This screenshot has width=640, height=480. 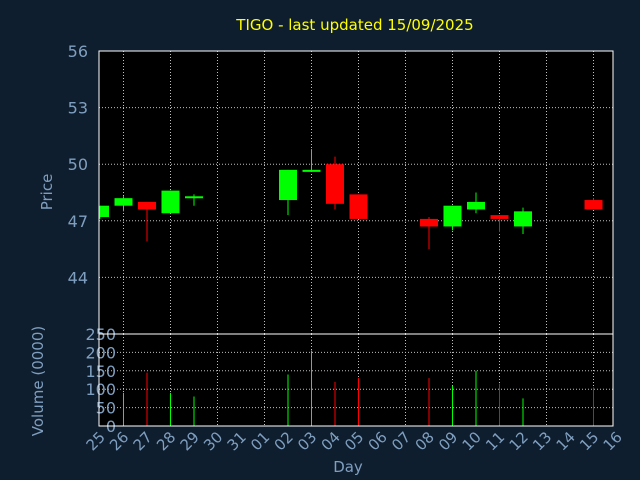 I want to click on volume-tick-label: 200, so click(x=100, y=352).